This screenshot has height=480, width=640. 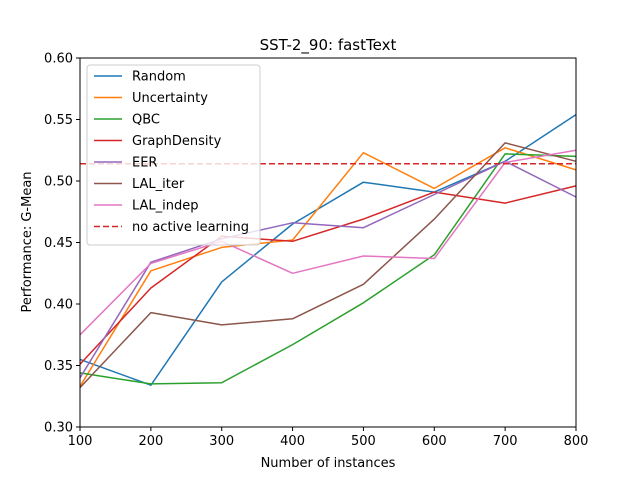 I want to click on legend-label: QBC, so click(x=146, y=120).